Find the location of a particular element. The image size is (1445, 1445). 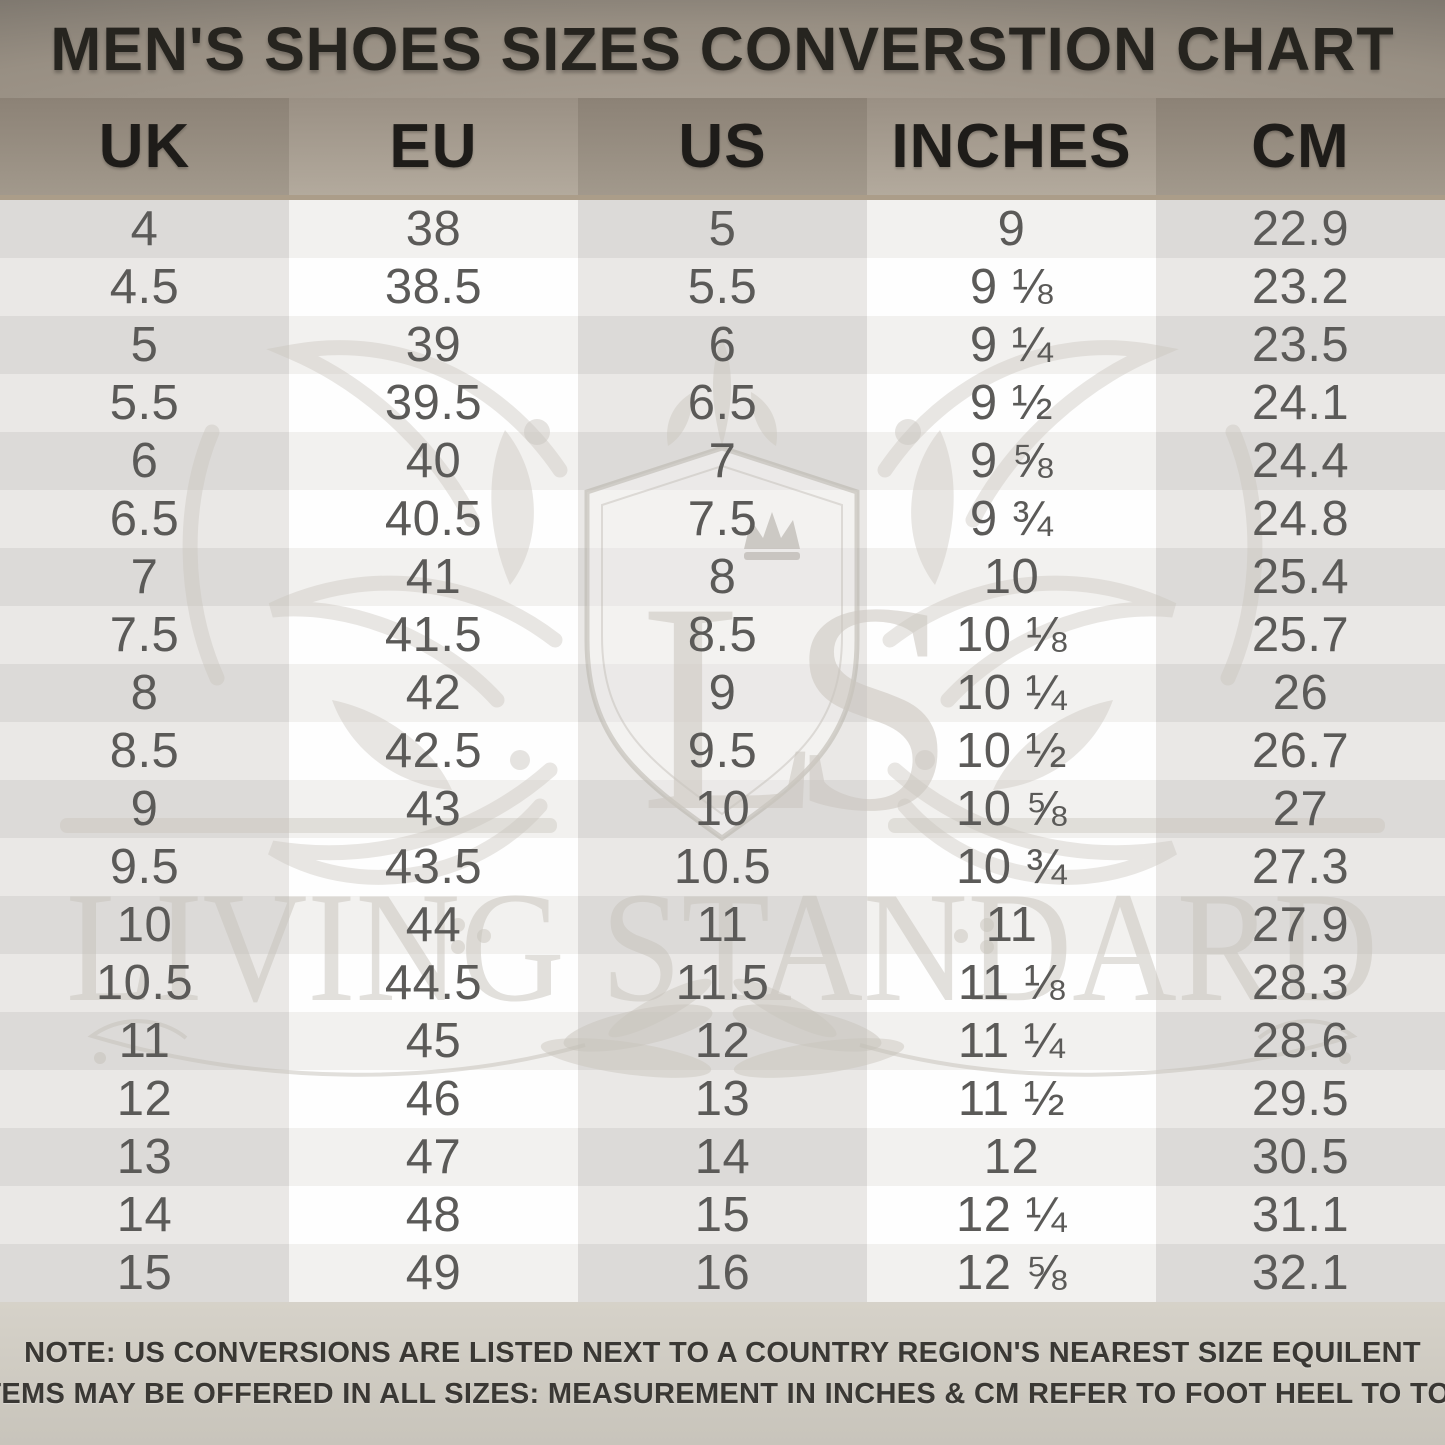

table-cell-cm: 26 is located at coordinates (1300, 693).